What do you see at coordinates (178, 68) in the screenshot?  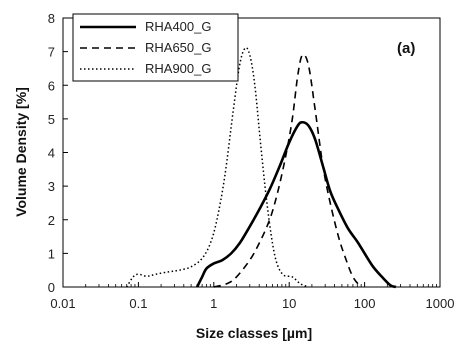 I see `legend-label-rha900: RHA900_G` at bounding box center [178, 68].